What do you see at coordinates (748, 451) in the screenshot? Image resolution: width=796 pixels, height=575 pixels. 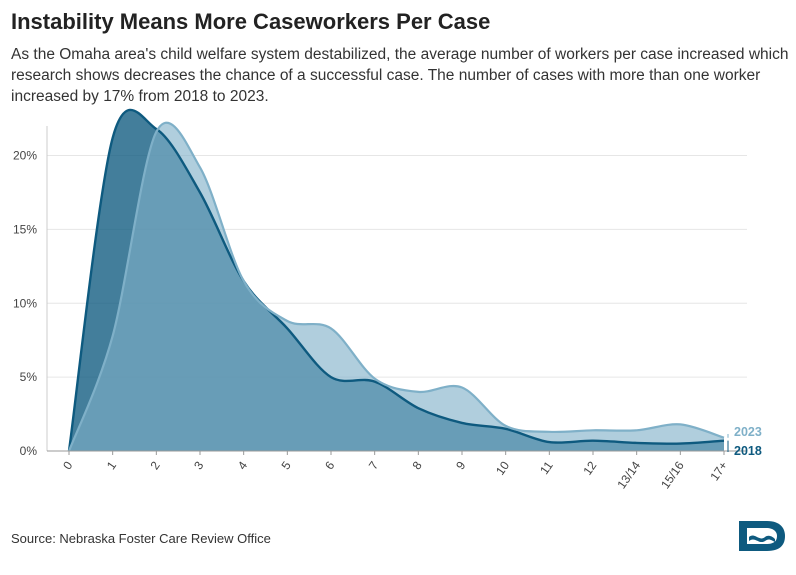 I see `series-label-2018: 2018` at bounding box center [748, 451].